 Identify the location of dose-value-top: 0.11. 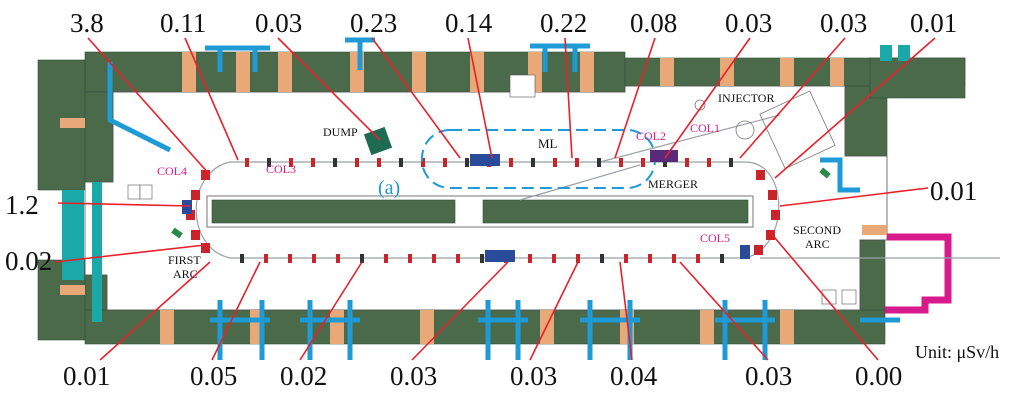
(183, 23).